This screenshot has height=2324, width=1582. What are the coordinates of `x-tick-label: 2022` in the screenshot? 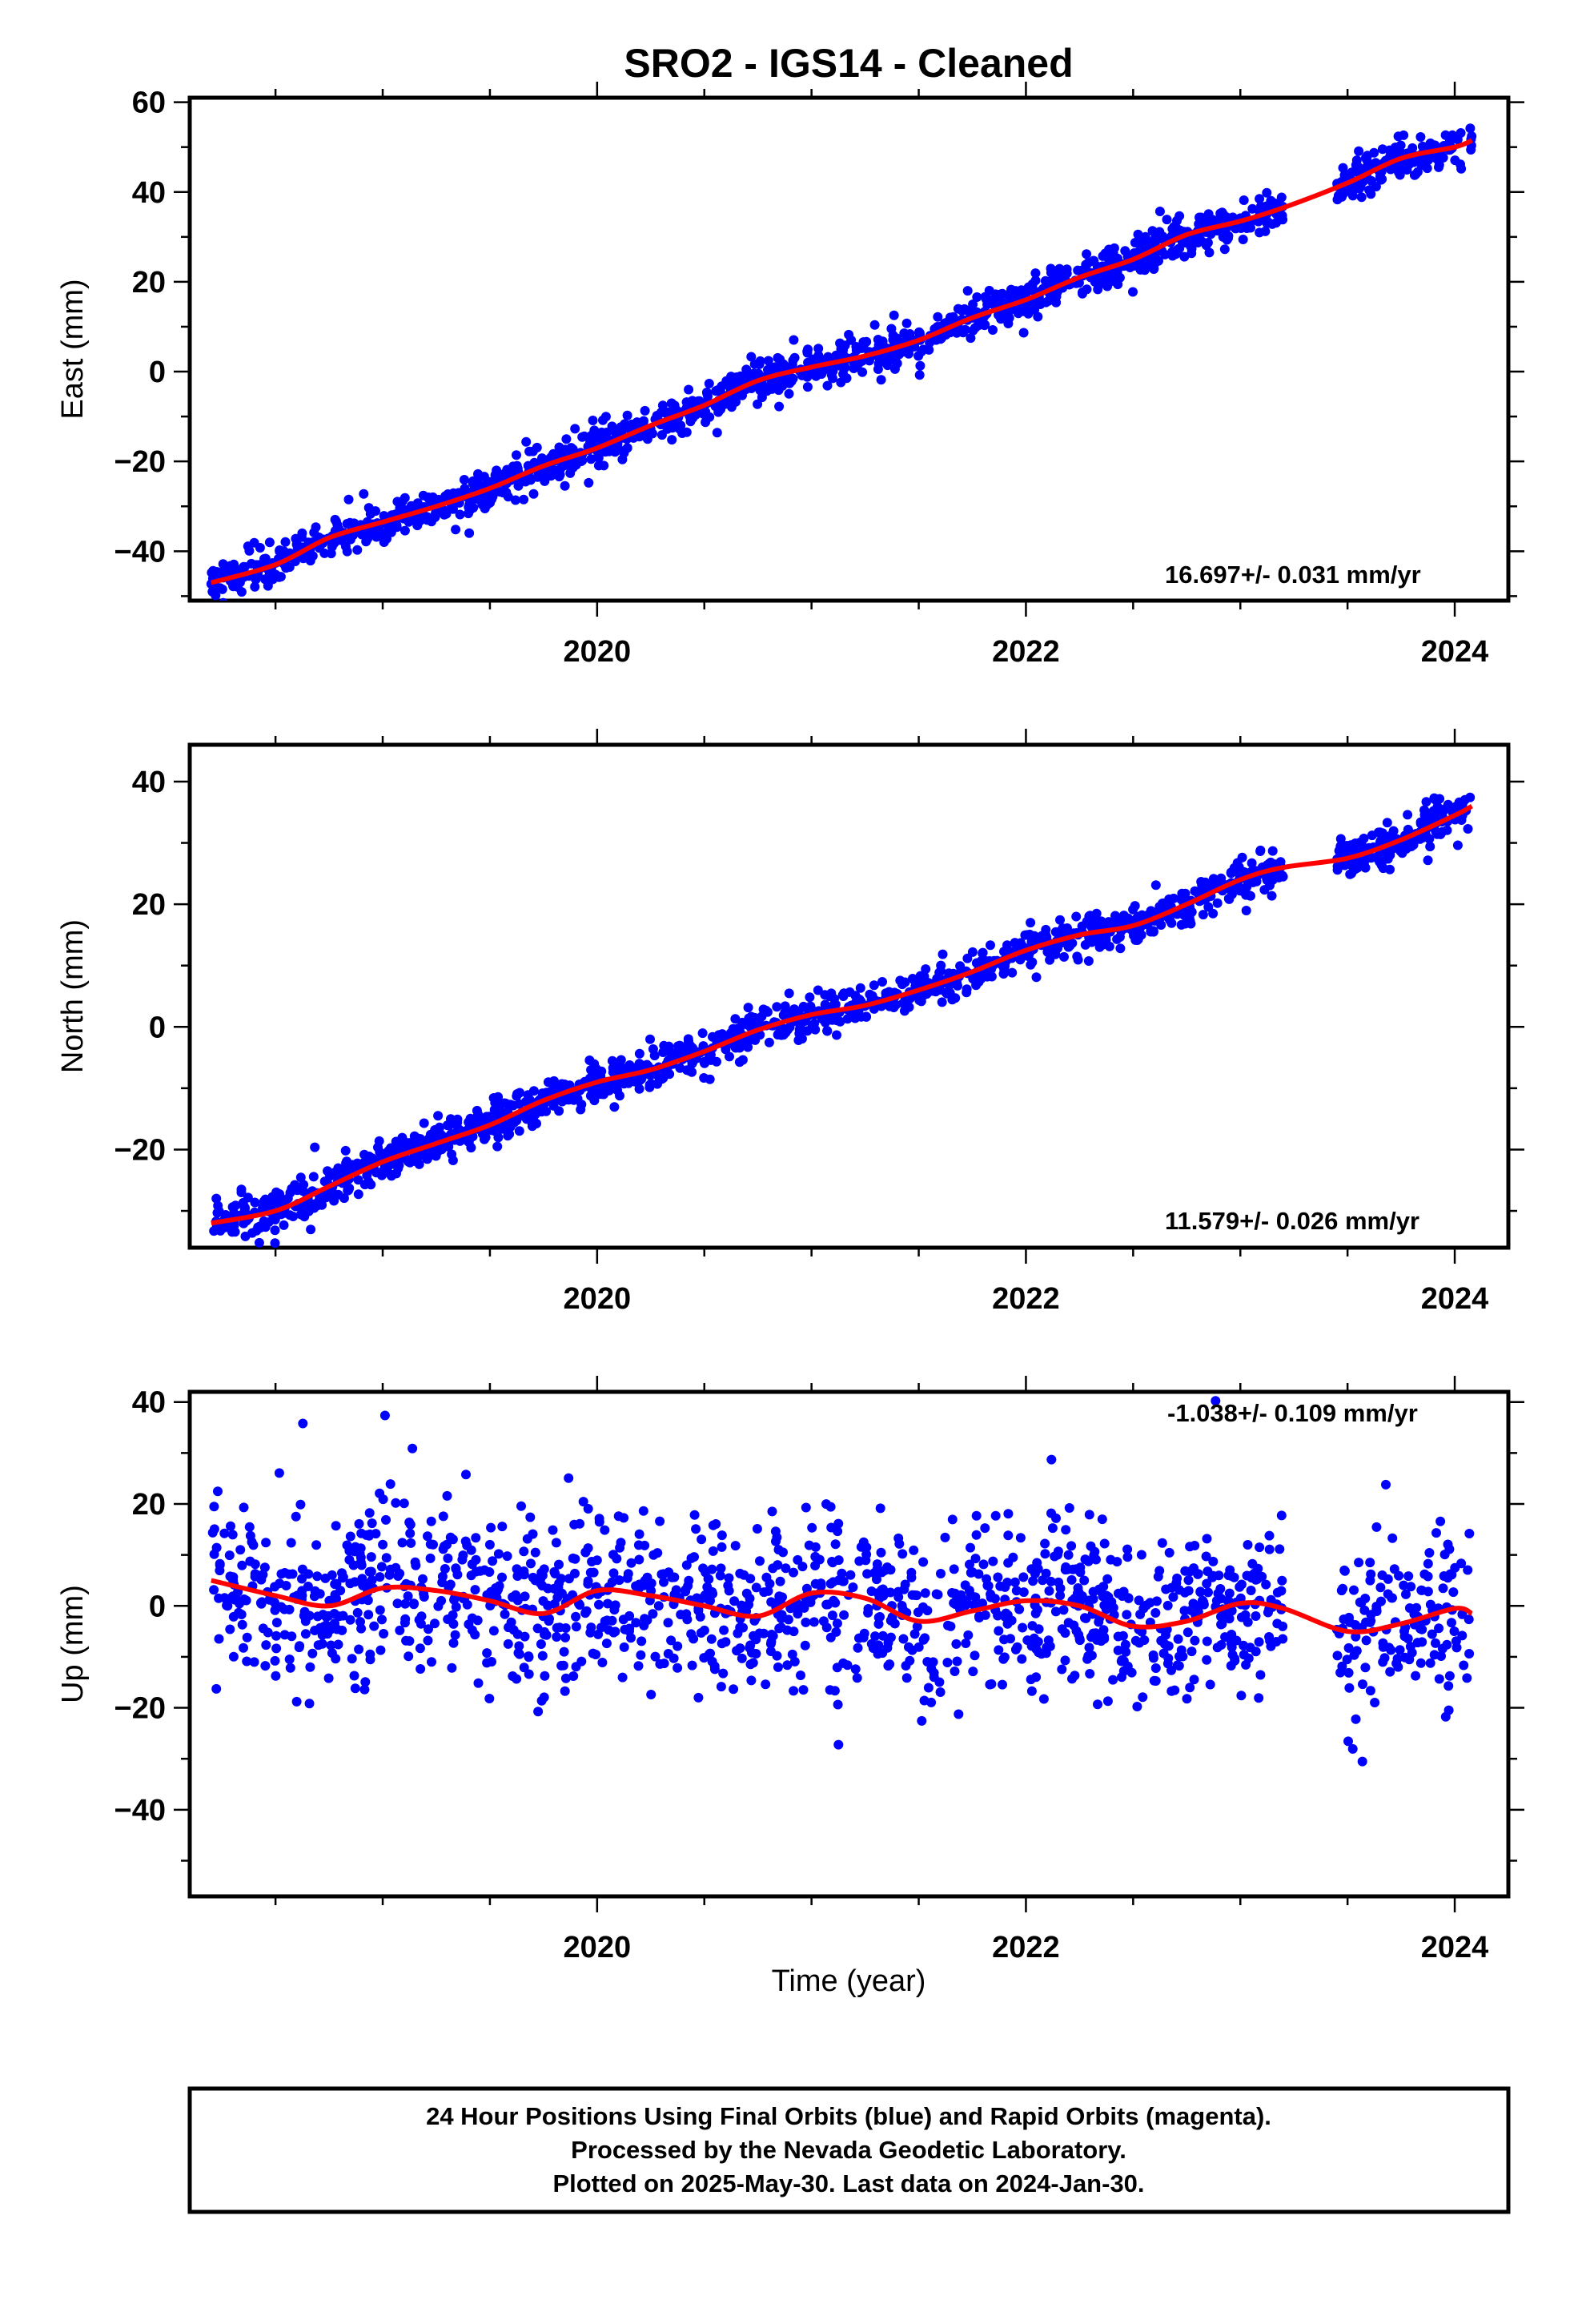 It's located at (1026, 1947).